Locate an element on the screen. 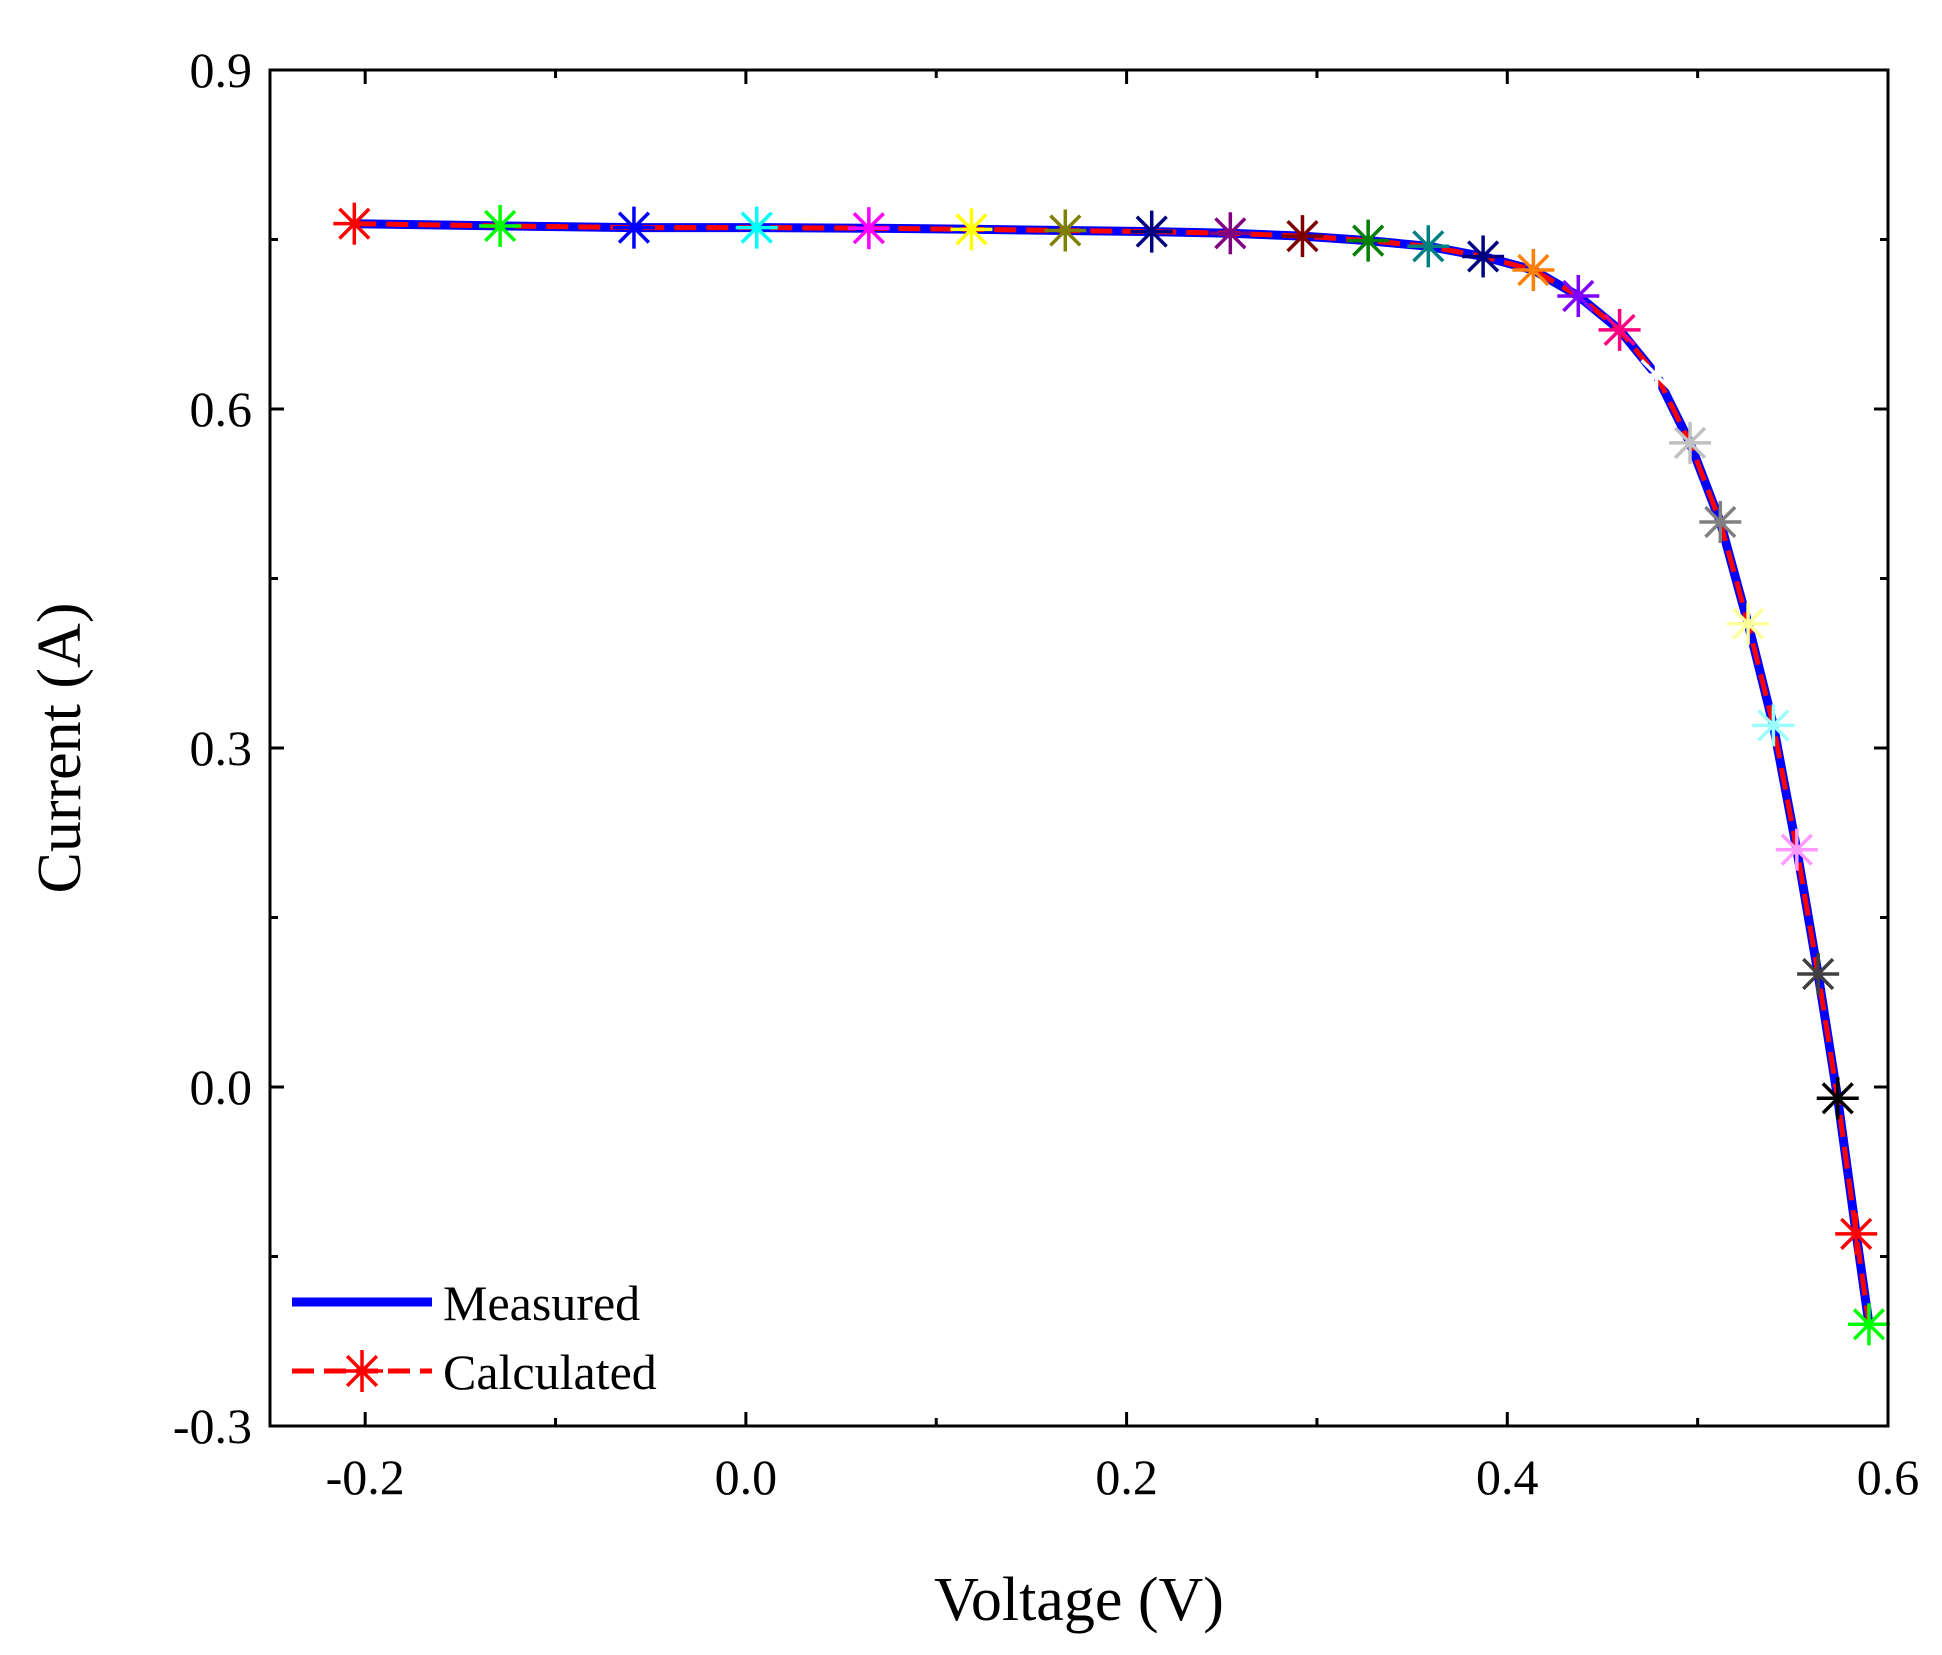  legend-calculated-label: Calculated is located at coordinates (550, 1372).